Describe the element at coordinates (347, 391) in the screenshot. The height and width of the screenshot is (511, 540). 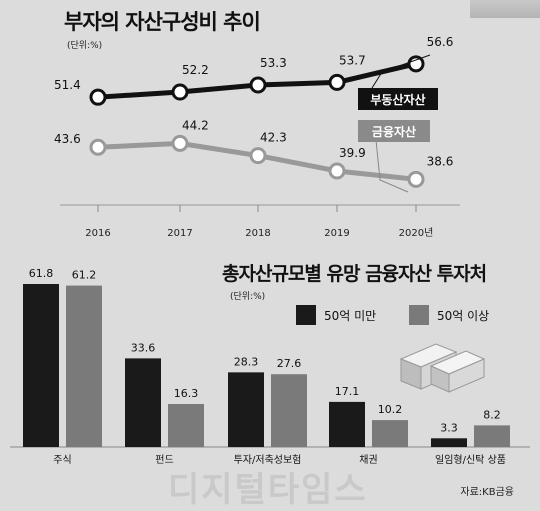
I see `bar-value-label-0-3: 17.1` at that location.